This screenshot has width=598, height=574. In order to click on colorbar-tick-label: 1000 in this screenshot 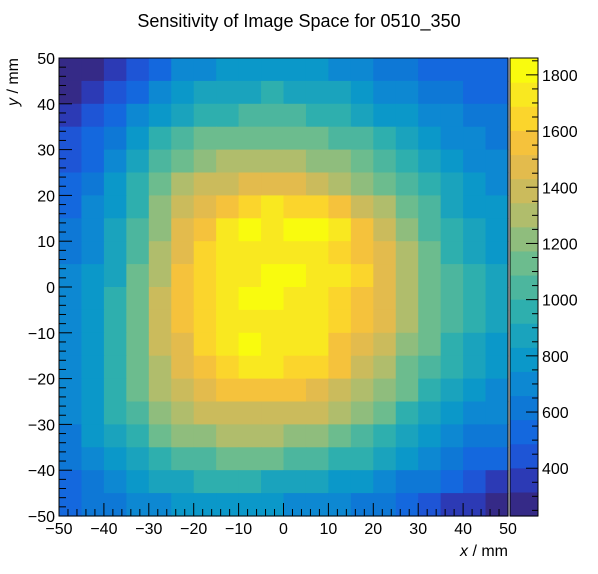, I will do `click(560, 301)`.